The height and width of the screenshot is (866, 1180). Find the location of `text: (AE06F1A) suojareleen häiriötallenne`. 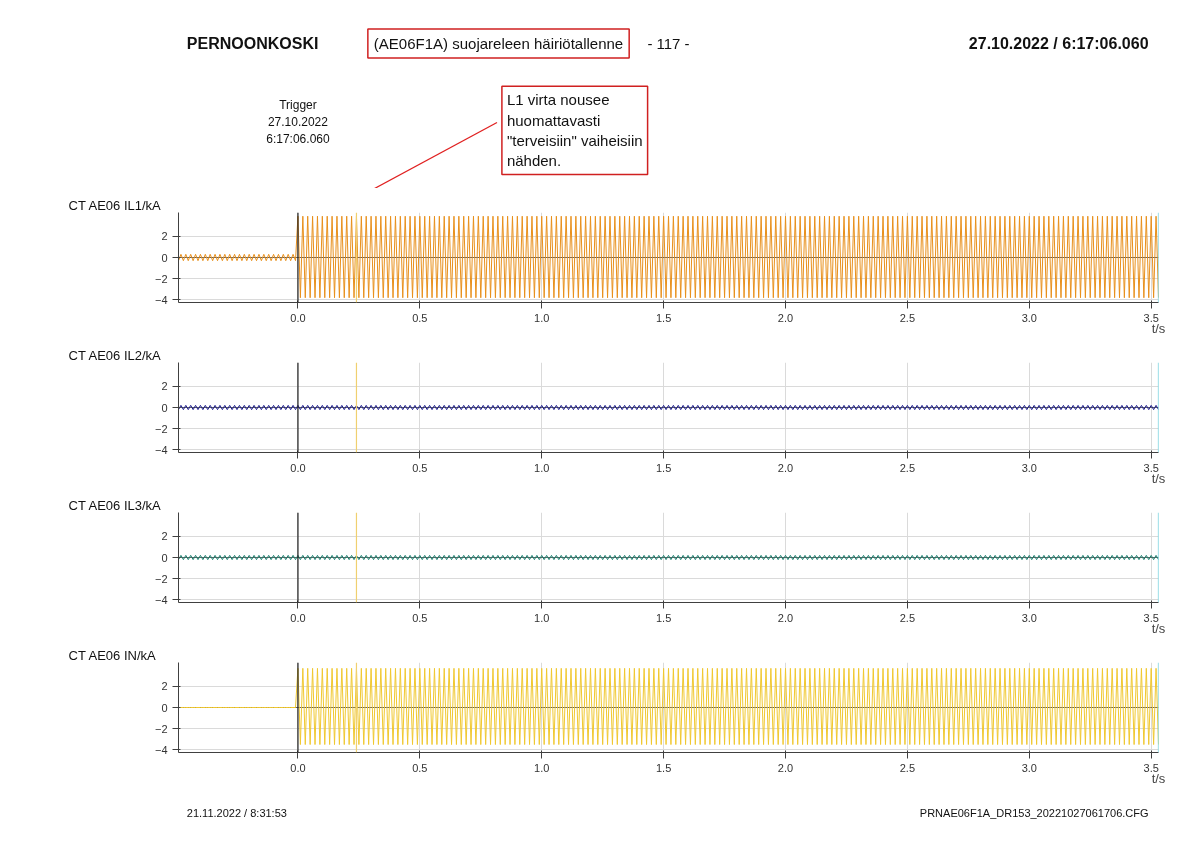

text: (AE06F1A) suojareleen häiriötallenne is located at coordinates (498, 43).